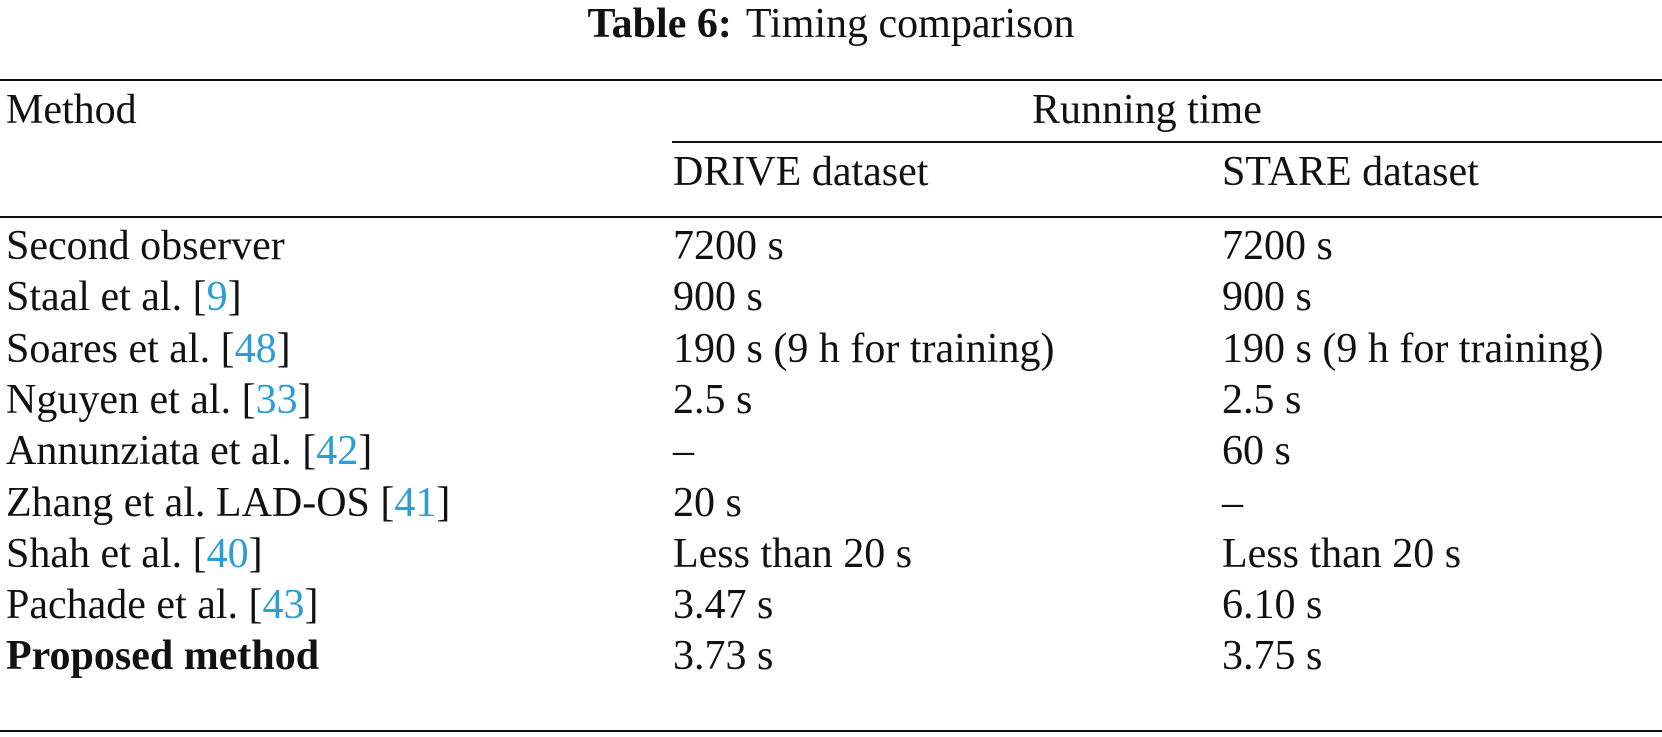 This screenshot has width=1662, height=737. Describe the element at coordinates (793, 554) in the screenshot. I see `drive-time-cell: Less than 20 s` at that location.